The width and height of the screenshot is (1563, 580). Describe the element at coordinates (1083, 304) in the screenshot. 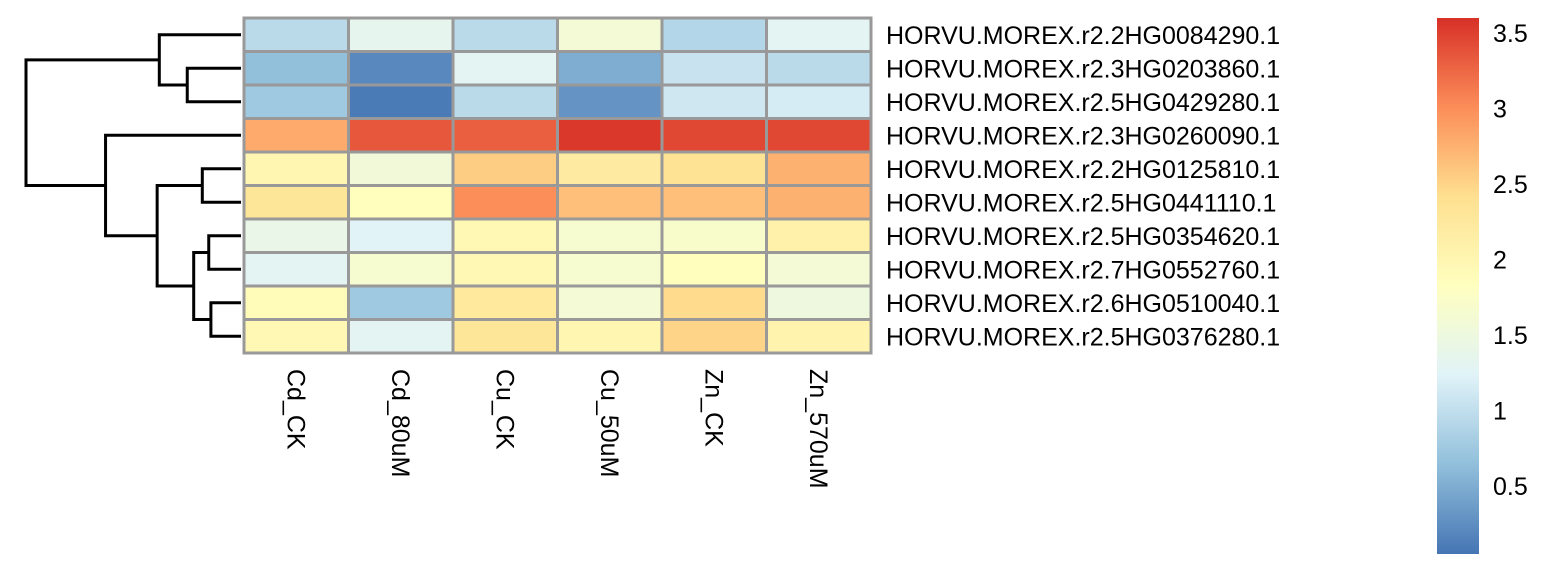

I see `row-label: HORVU.MOREX.r2.6HG0510040.1` at that location.